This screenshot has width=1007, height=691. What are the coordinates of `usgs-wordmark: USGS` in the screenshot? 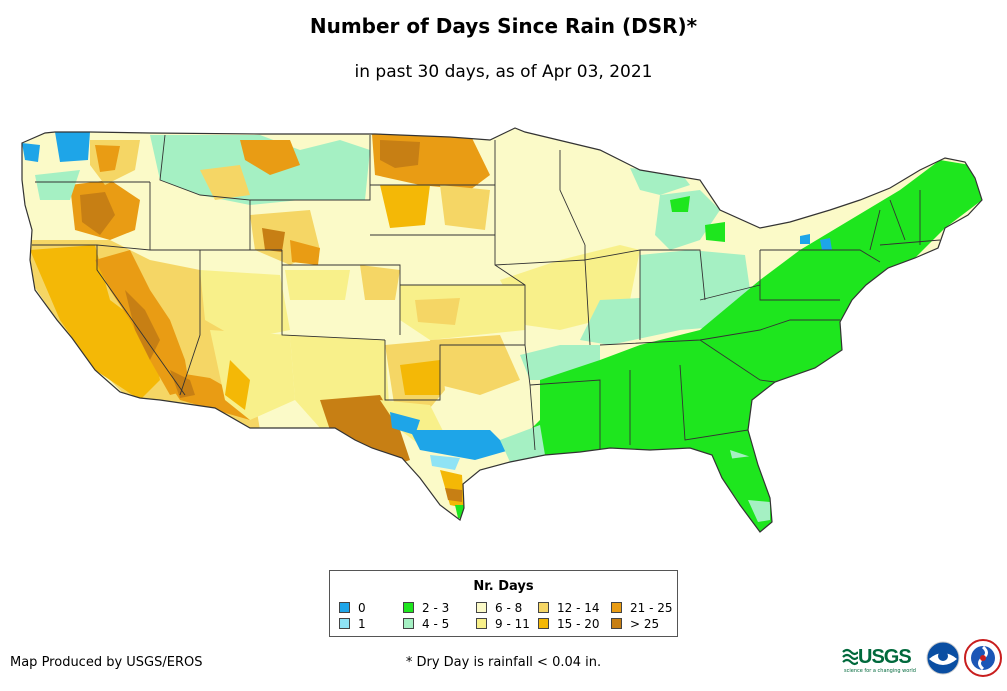 It's located at (885, 657).